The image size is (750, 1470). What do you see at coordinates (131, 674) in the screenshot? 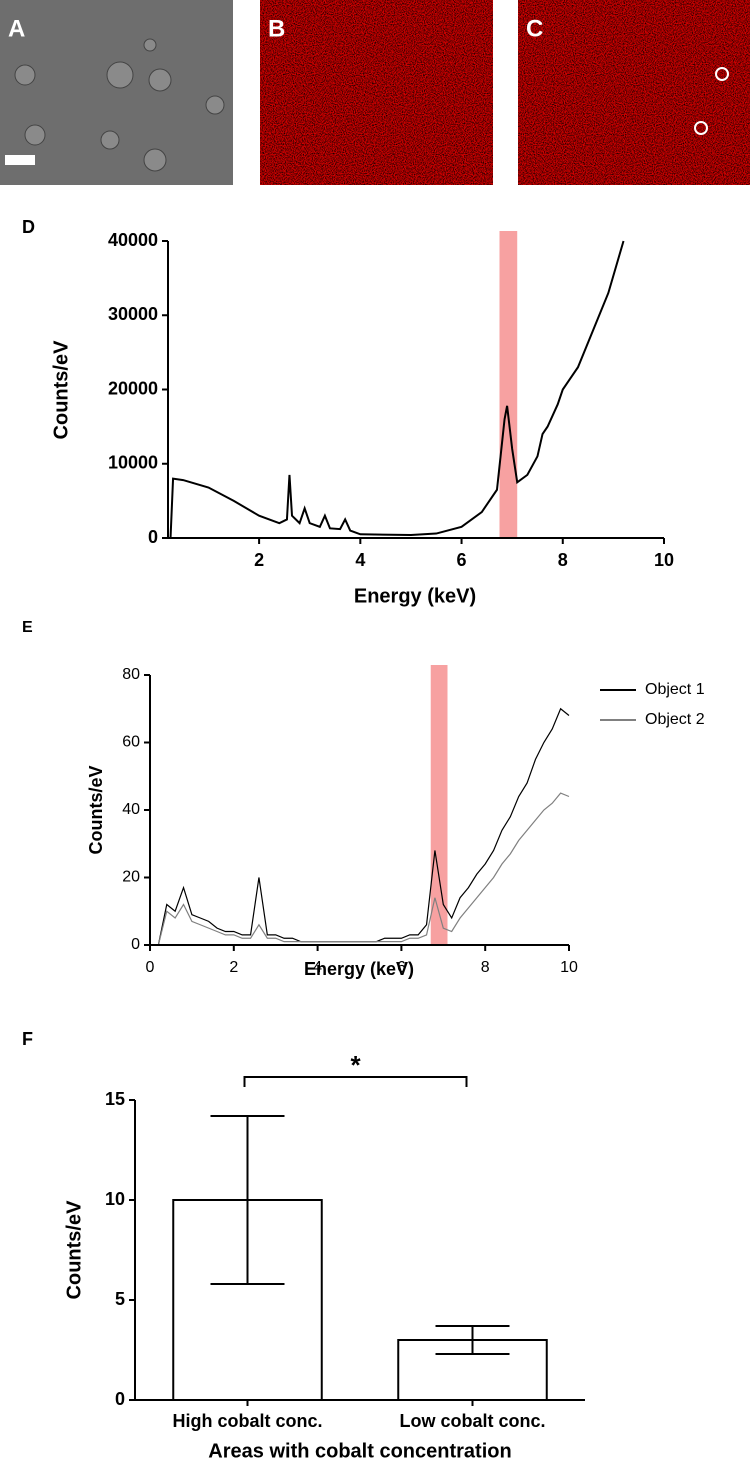
I see `y-tick-label: 80` at bounding box center [131, 674].